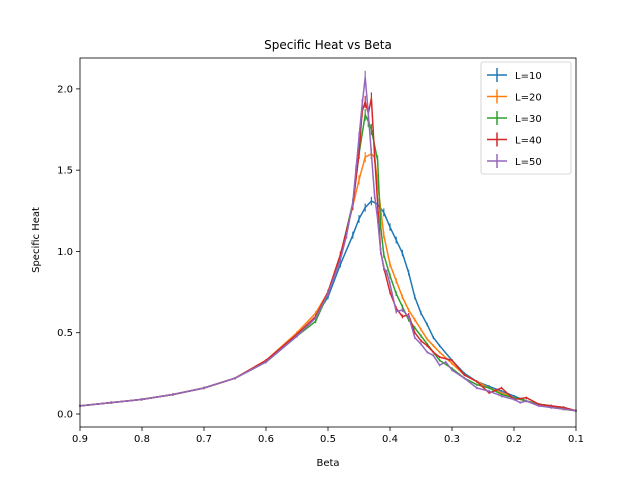 The image size is (640, 480). What do you see at coordinates (328, 439) in the screenshot?
I see `x-tick-label: 0.5` at bounding box center [328, 439].